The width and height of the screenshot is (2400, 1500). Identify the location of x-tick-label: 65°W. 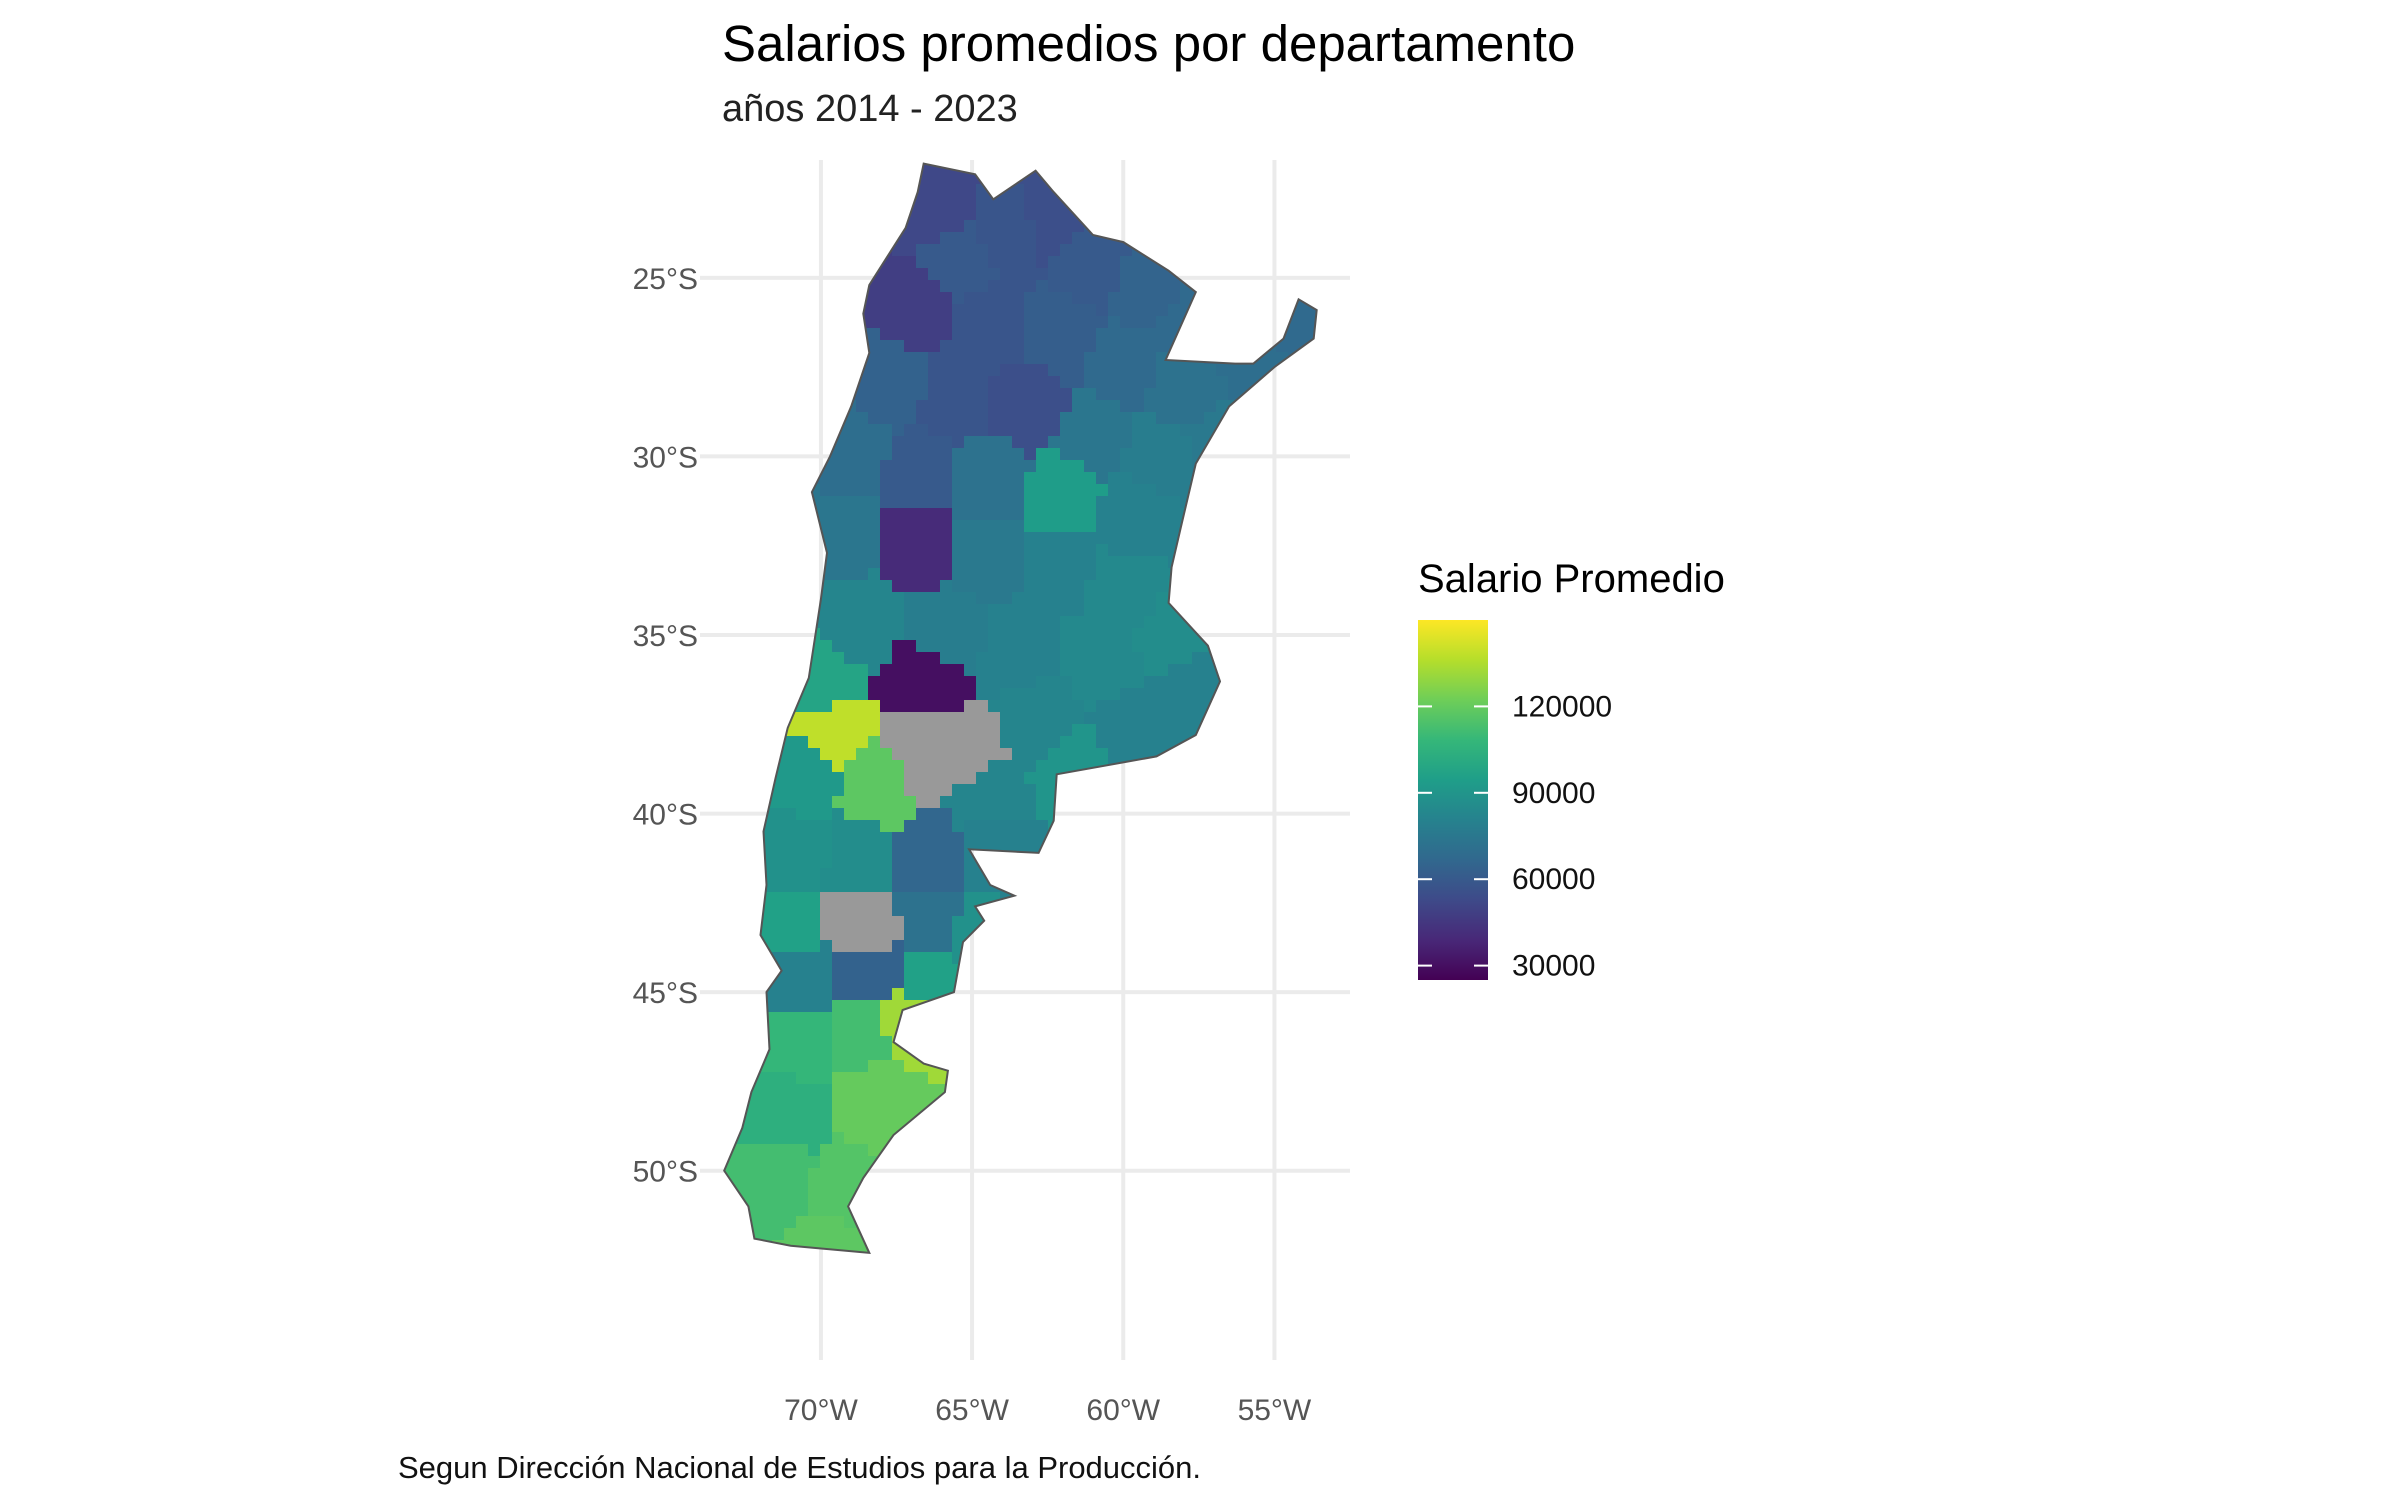
(972, 1410).